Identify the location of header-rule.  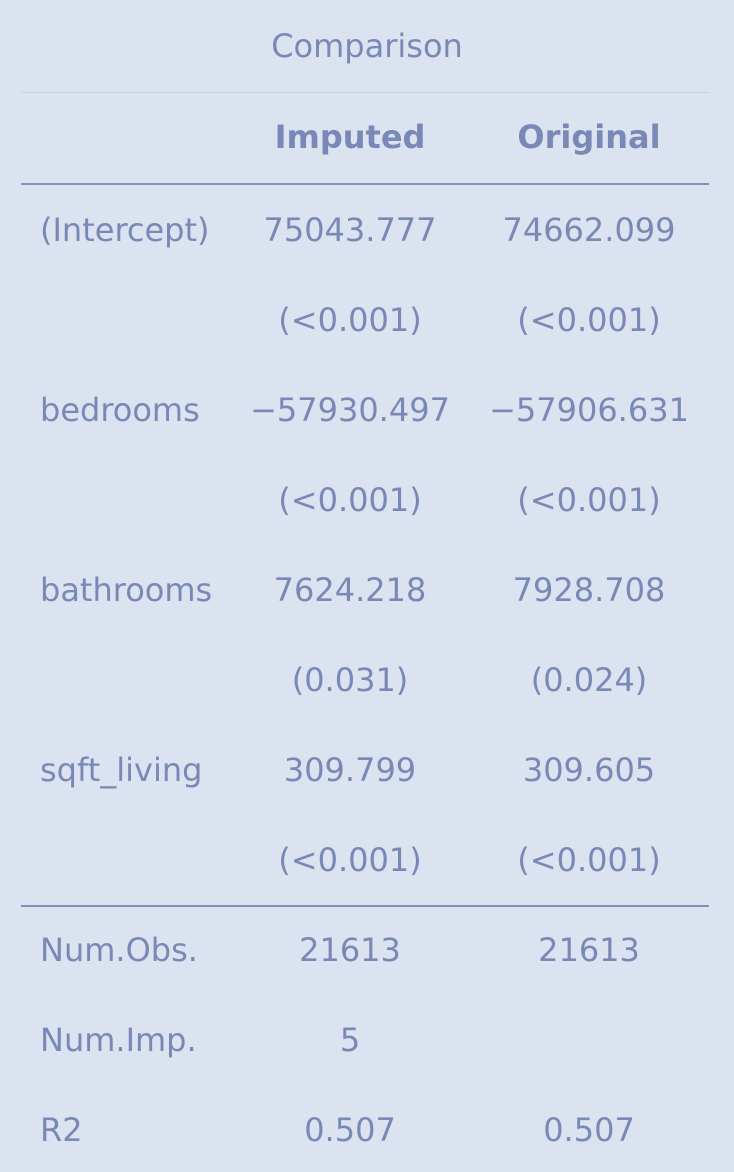
(365, 184).